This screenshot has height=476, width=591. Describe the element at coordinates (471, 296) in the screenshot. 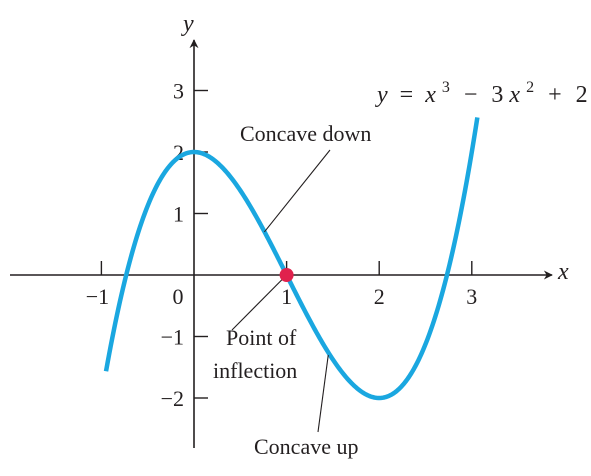

I see `x-tick-label: 3` at that location.